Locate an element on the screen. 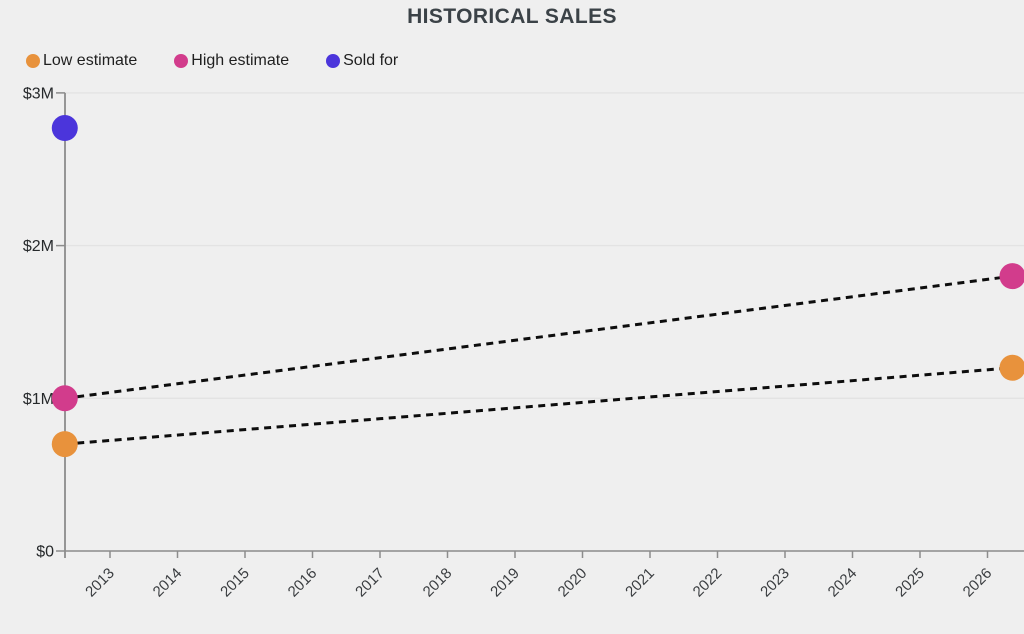  x-tick-label-2014: 2014 is located at coordinates (168, 583).